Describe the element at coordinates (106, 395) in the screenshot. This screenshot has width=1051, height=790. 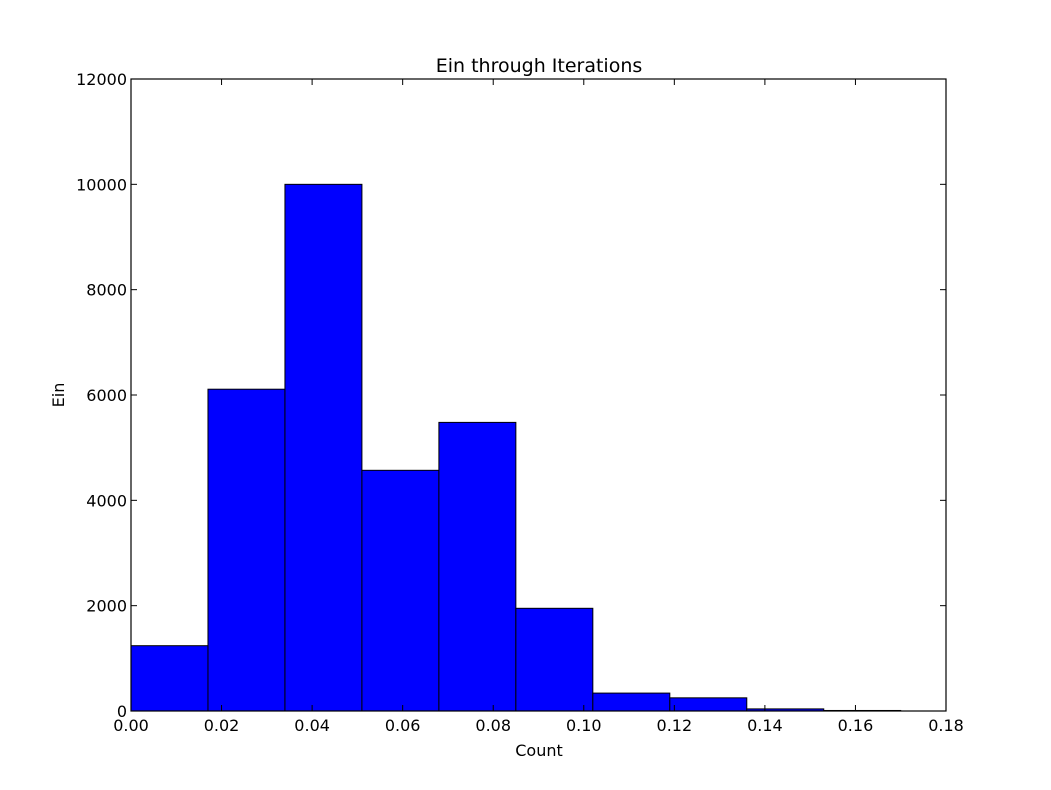
I see `y-tick-label: 6000` at that location.